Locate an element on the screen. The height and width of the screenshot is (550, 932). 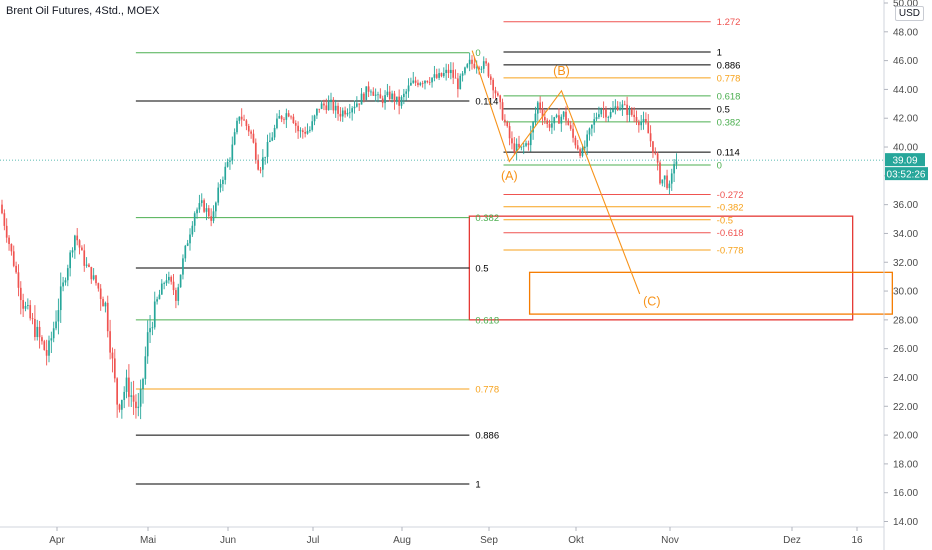
fib-left-label: 1 is located at coordinates (477, 485).